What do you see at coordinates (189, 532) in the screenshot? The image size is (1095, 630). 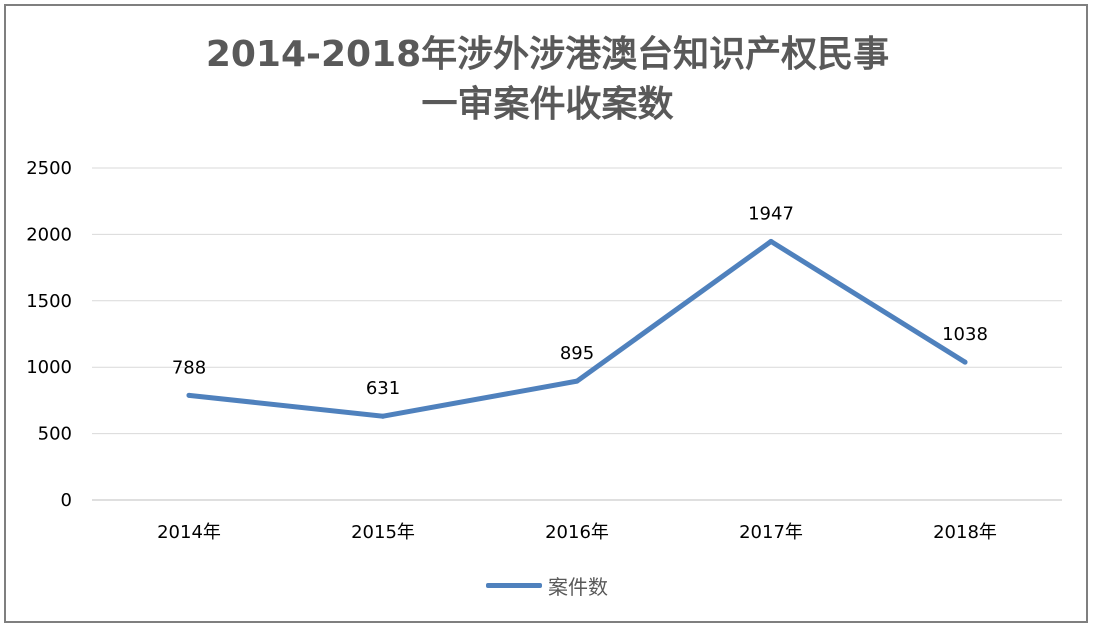 I see `x-tick-label: 2014年` at bounding box center [189, 532].